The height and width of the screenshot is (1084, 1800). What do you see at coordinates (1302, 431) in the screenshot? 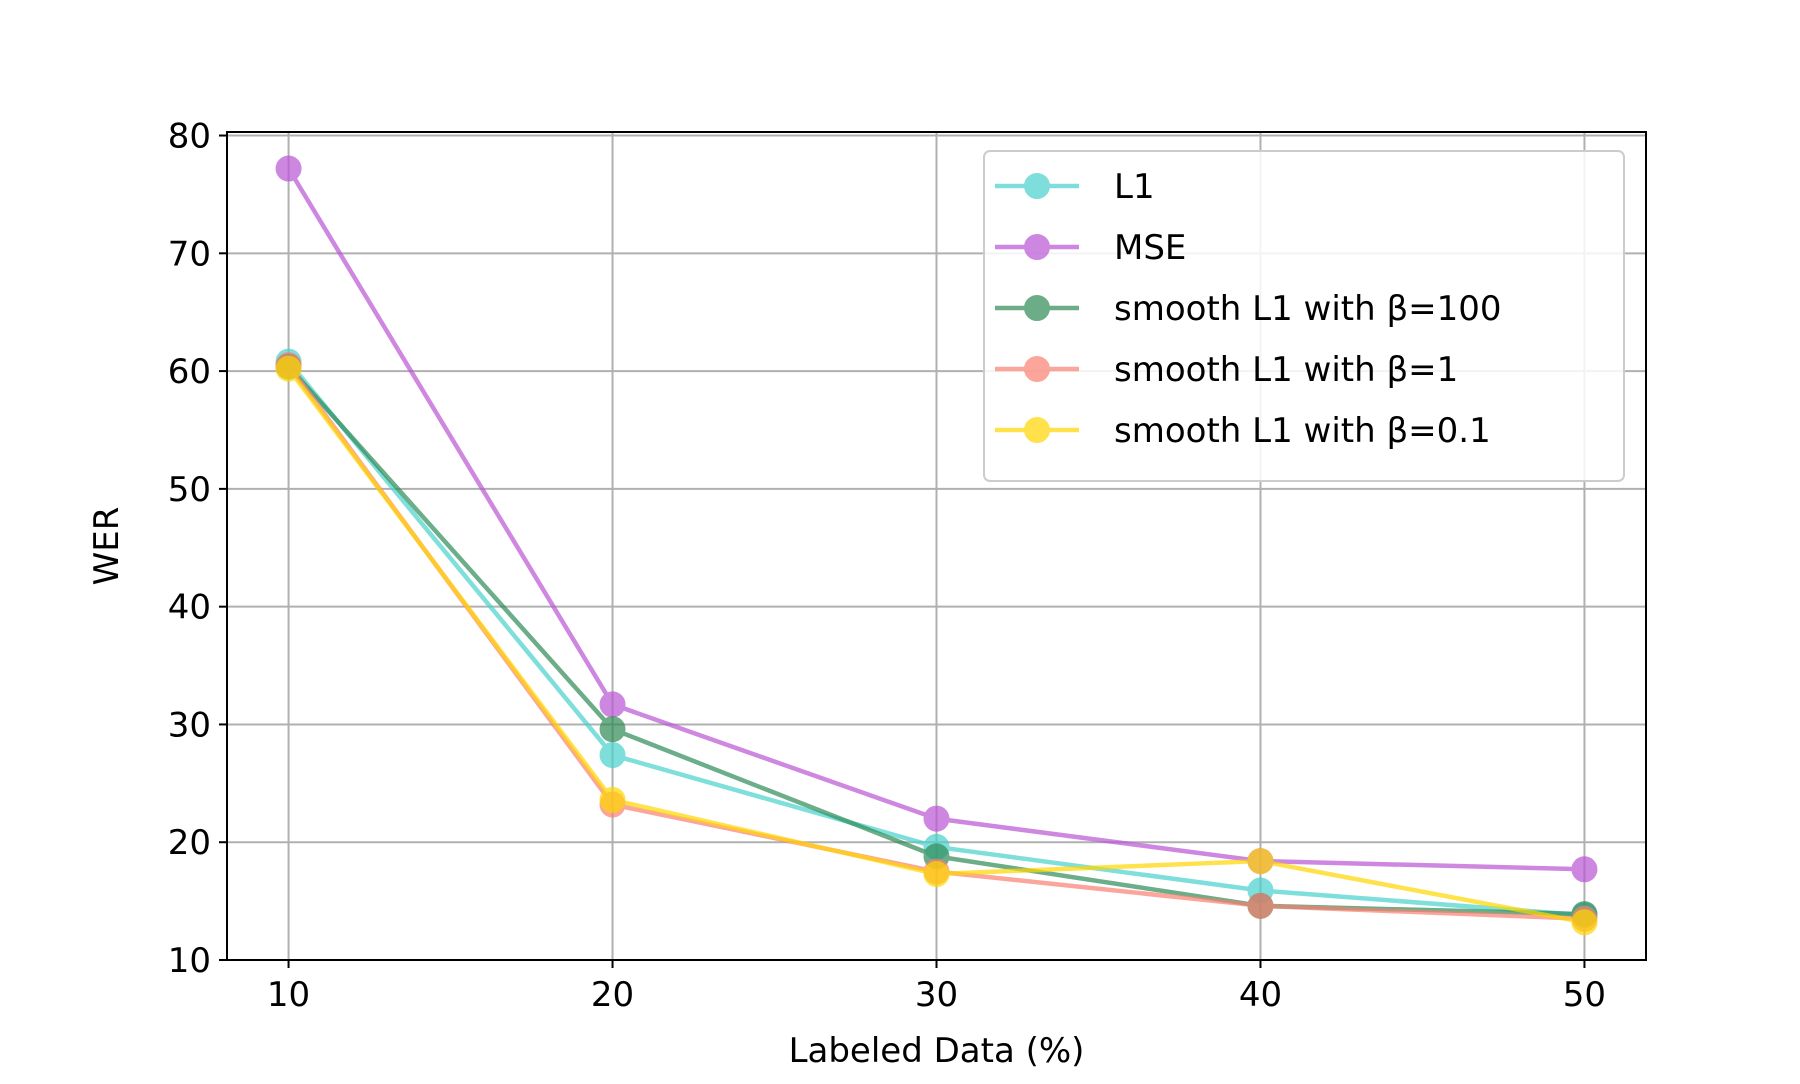
I see `legend-label: smooth L1 with β=0.1` at bounding box center [1302, 431].